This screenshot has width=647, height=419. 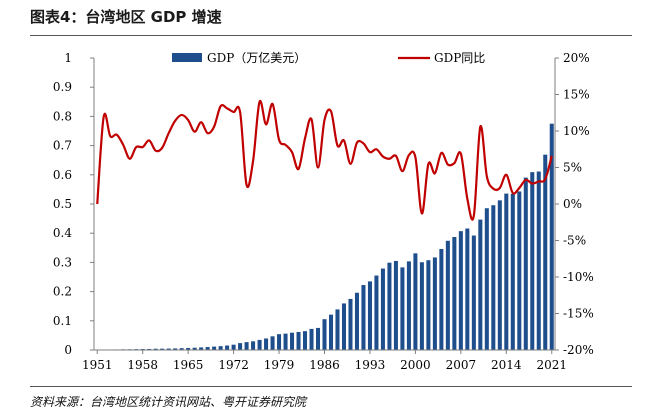 I want to click on x-tick-label: 2021, so click(x=551, y=365).